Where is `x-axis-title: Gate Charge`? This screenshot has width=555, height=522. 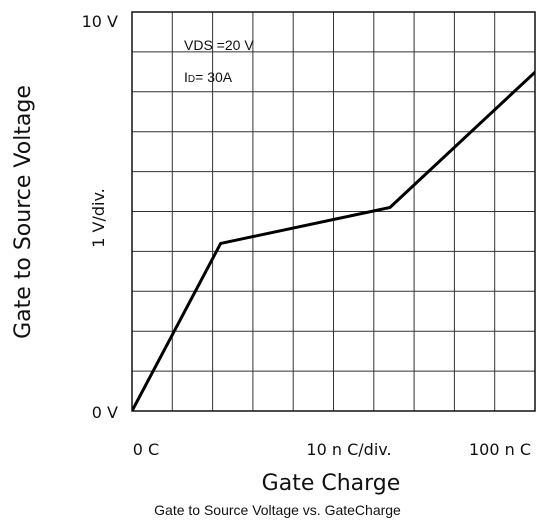
x-axis-title: Gate Charge is located at coordinates (331, 483).